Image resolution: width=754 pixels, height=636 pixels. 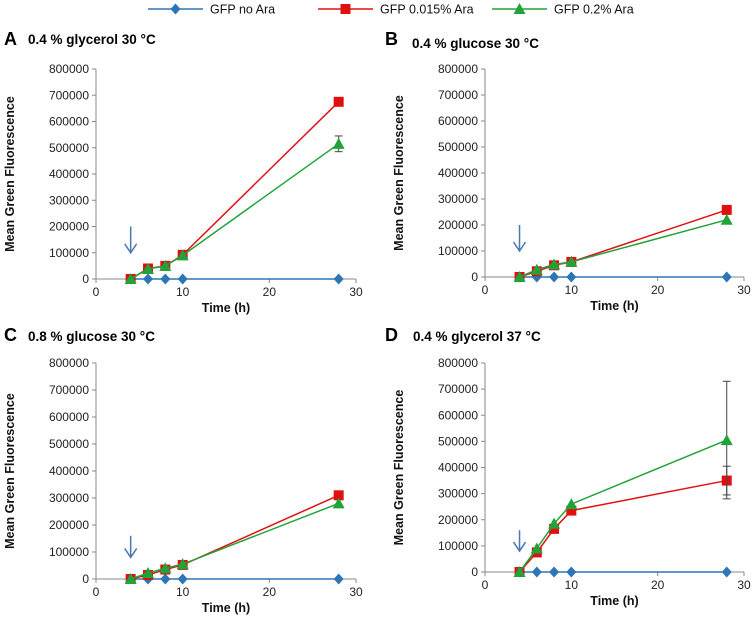 What do you see at coordinates (10, 335) in the screenshot?
I see `panel-letter: C` at bounding box center [10, 335].